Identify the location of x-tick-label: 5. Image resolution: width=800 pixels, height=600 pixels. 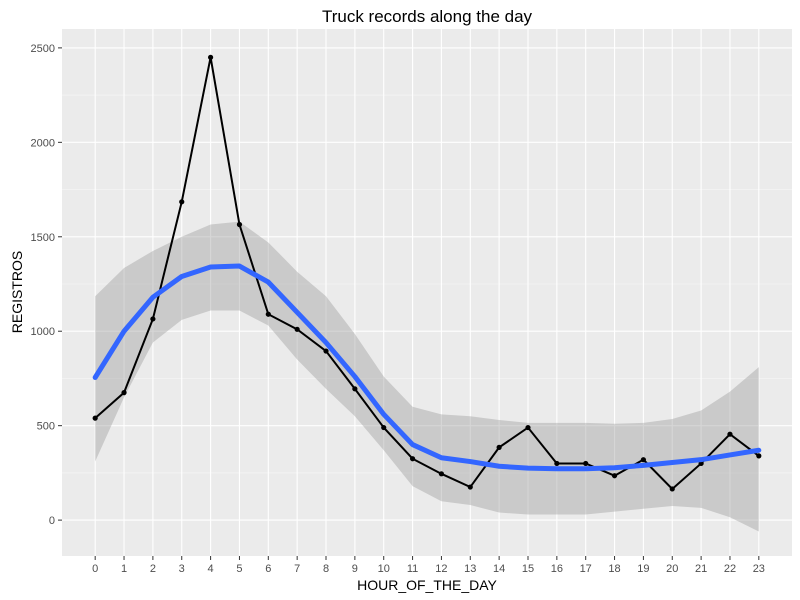
(239, 569).